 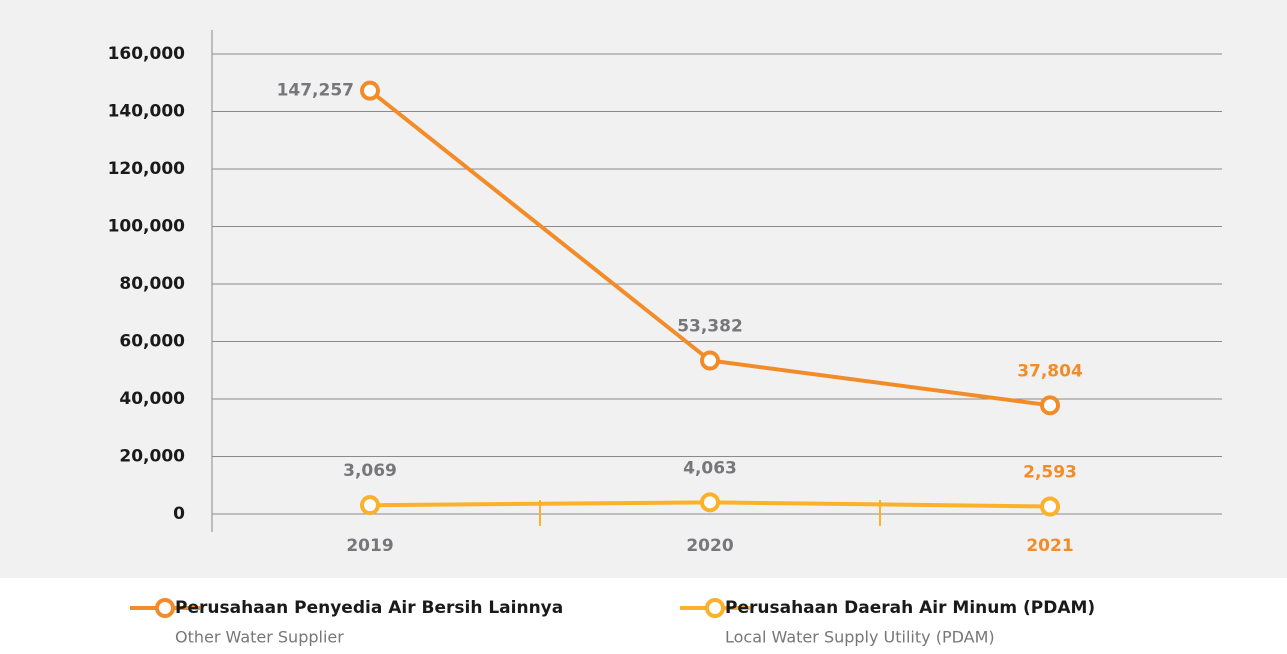 What do you see at coordinates (1050, 371) in the screenshot?
I see `data-label: 37,804` at bounding box center [1050, 371].